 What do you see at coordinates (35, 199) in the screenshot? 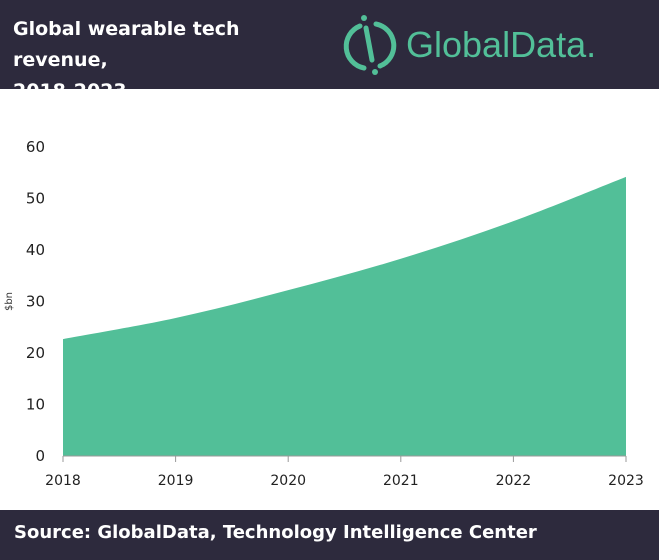
I see `y-tick-label: 50` at bounding box center [35, 199].